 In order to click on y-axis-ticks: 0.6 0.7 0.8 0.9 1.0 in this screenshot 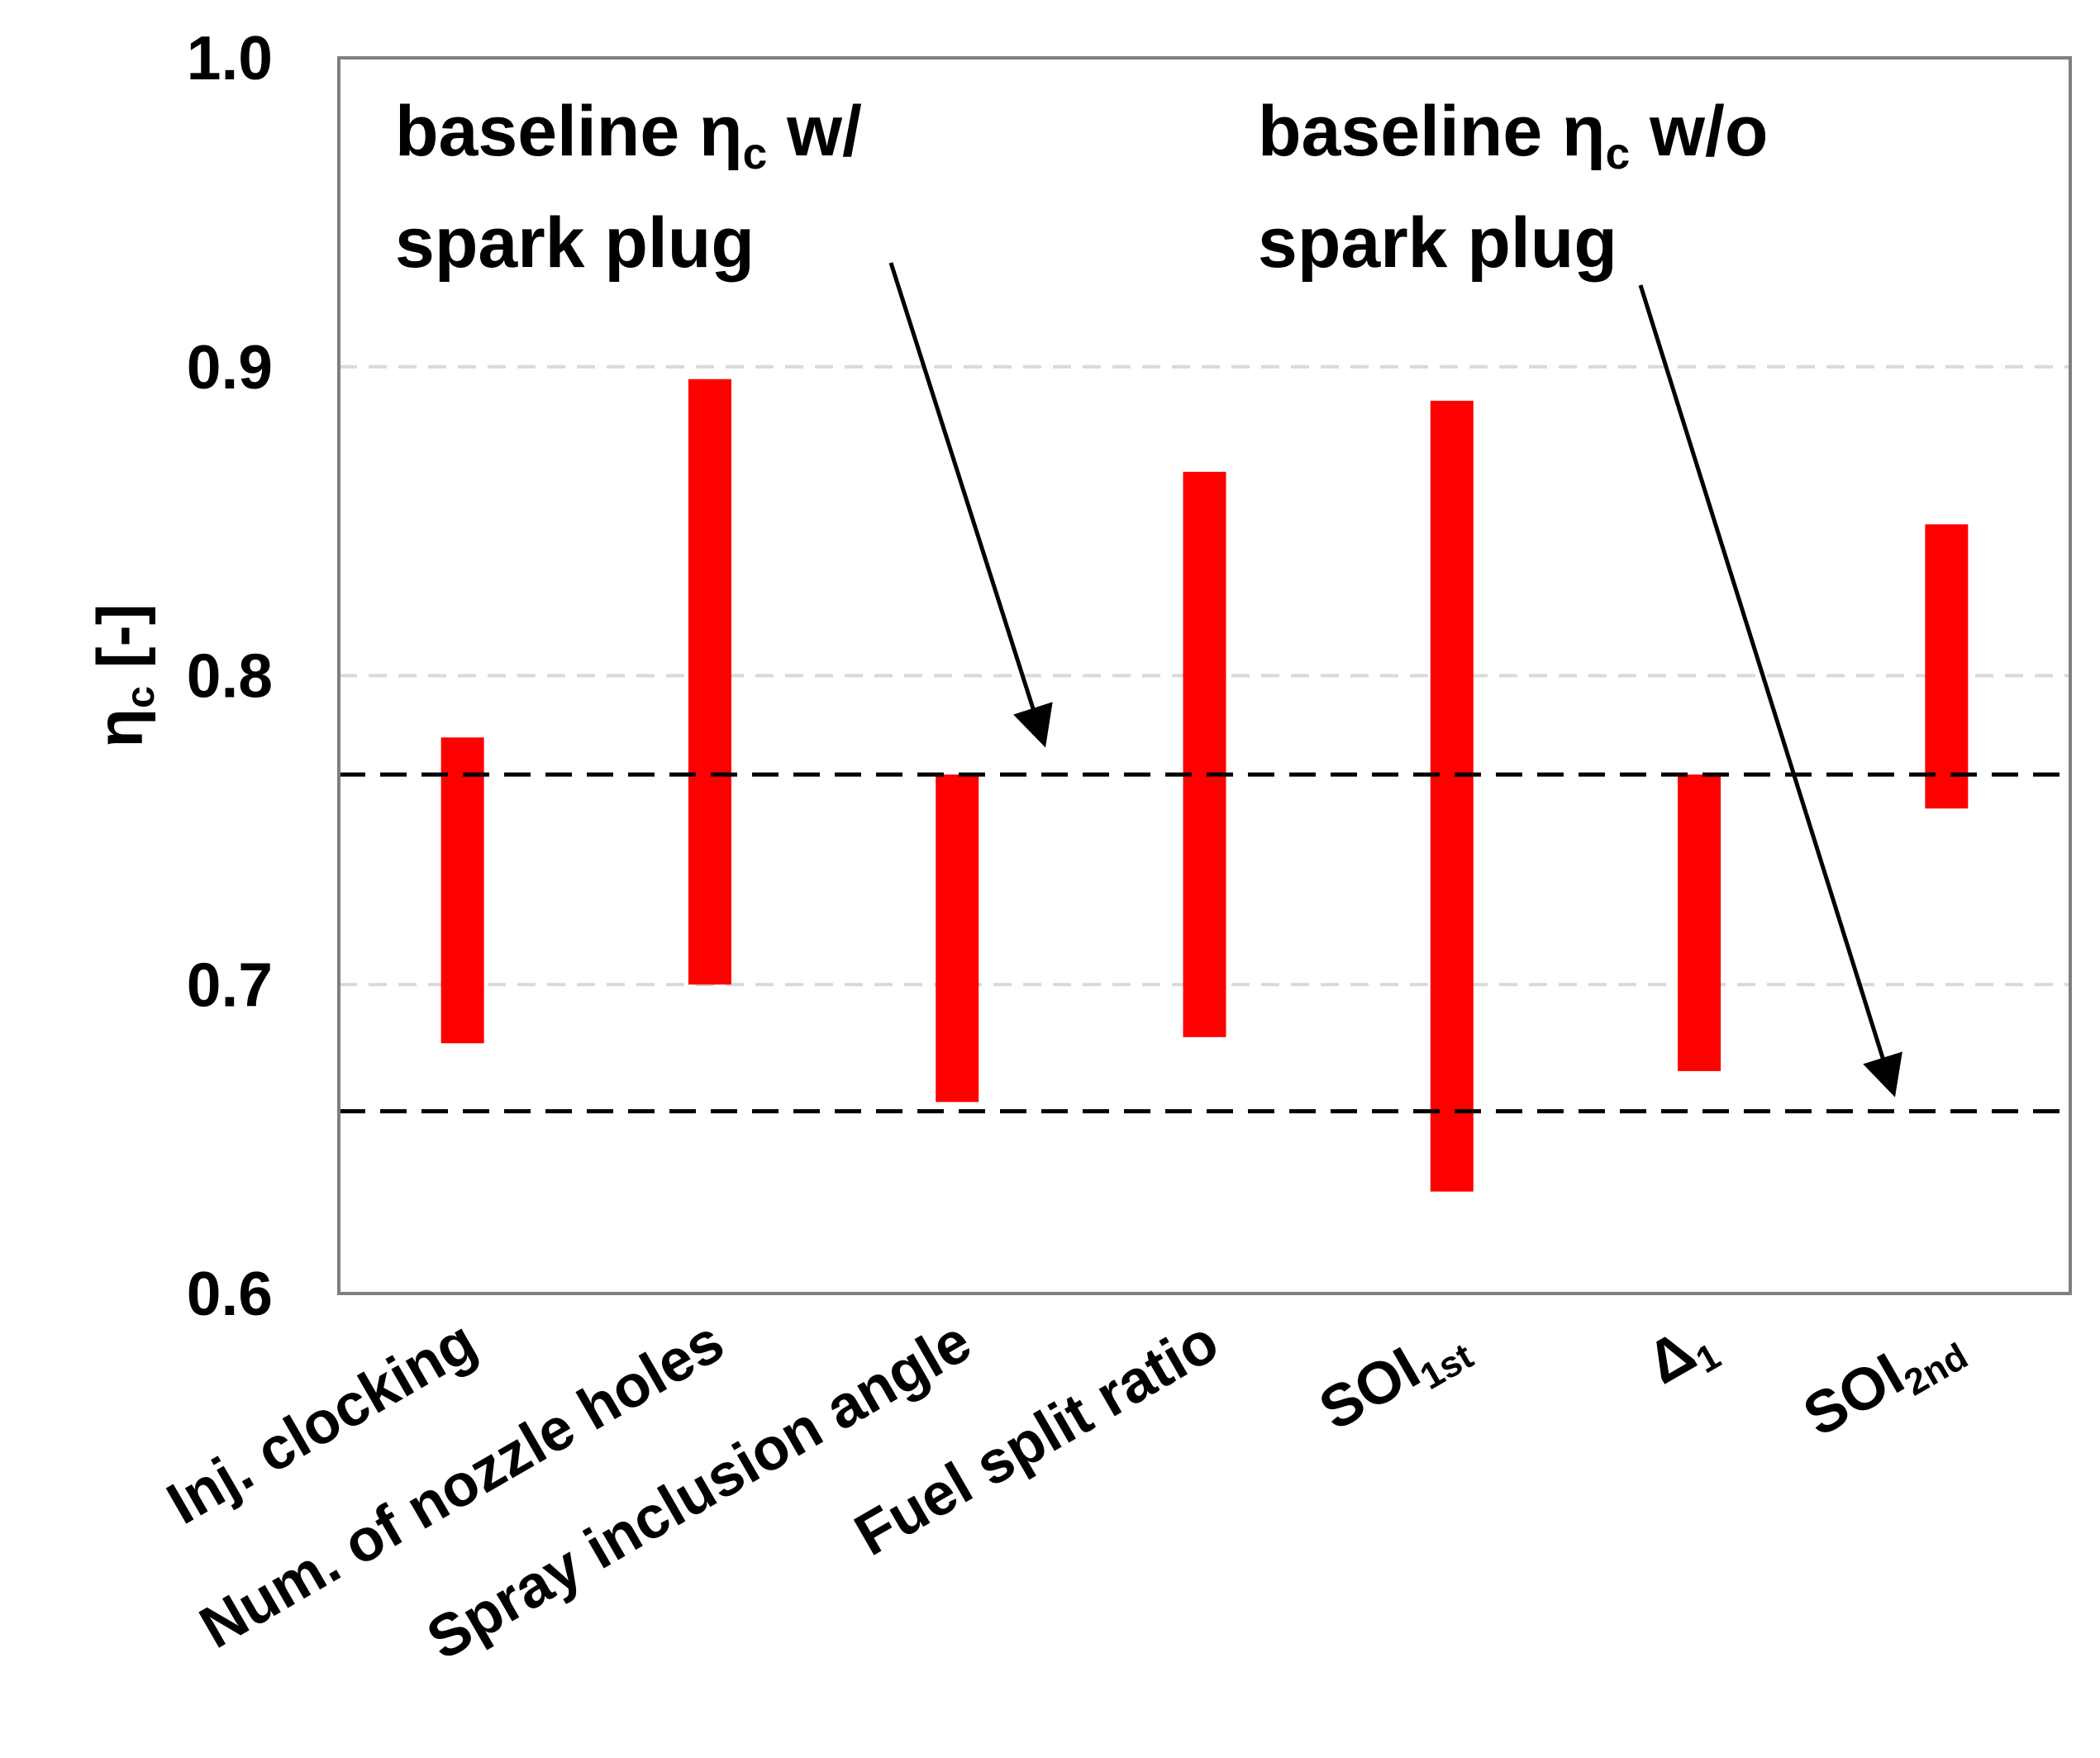, I will do `click(230, 675)`.